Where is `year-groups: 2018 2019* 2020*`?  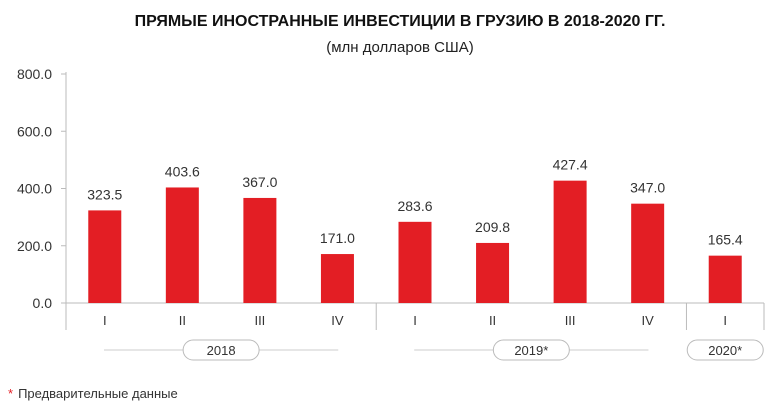 year-groups: 2018 2019* 2020* is located at coordinates (434, 350).